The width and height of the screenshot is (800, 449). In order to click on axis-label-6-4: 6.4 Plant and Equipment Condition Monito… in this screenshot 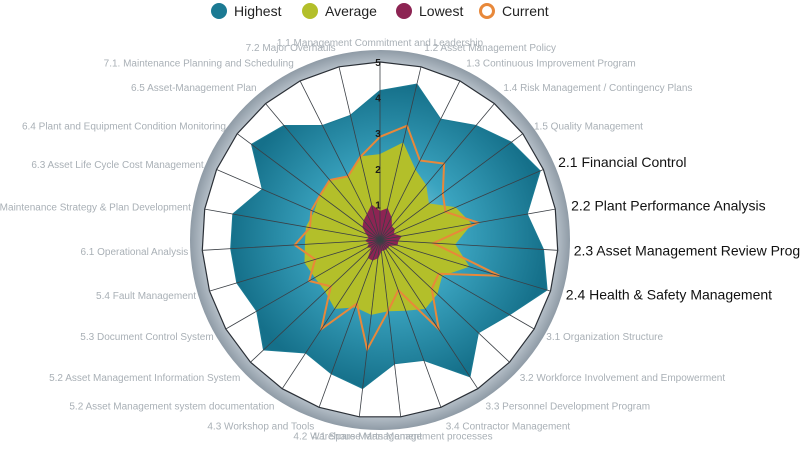, I will do `click(124, 126)`.